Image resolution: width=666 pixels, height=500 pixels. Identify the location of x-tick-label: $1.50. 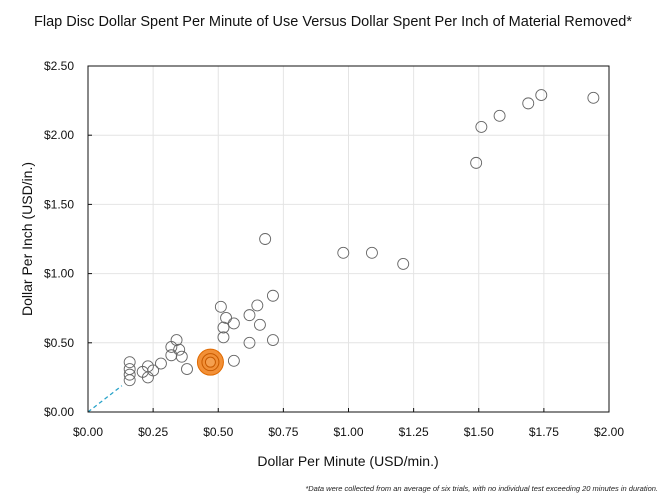
(479, 432).